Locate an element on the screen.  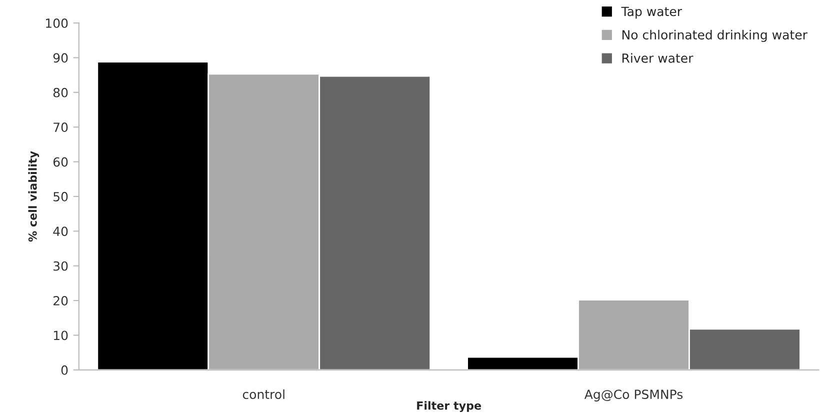
y-tick-label: 20 is located at coordinates (61, 301).